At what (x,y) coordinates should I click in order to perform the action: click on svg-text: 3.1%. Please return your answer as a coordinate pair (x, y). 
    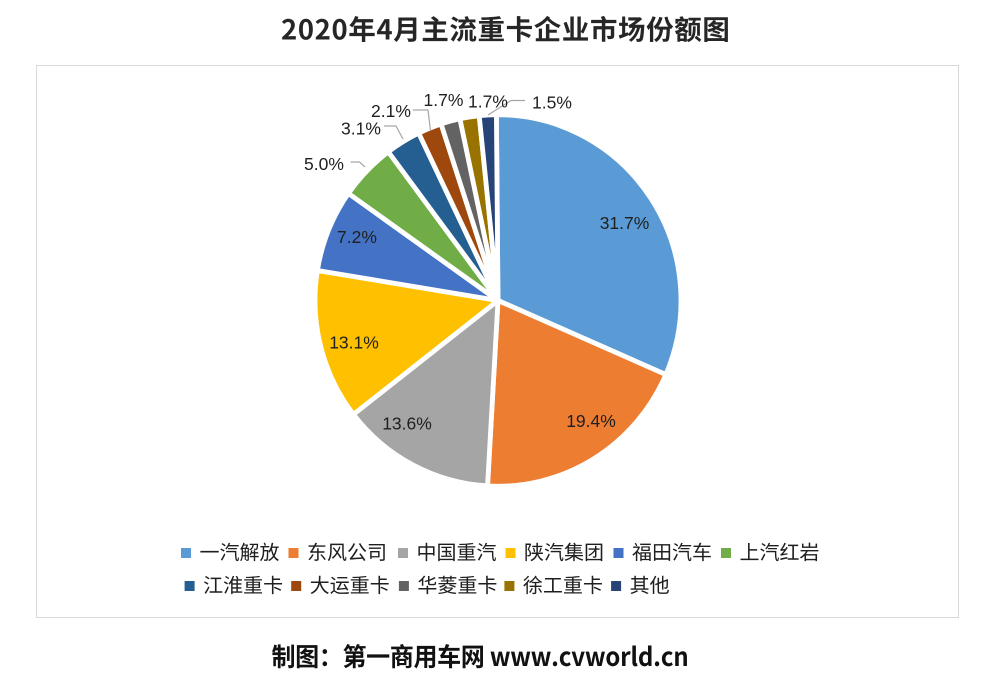
    Looking at the image, I should click on (361, 128).